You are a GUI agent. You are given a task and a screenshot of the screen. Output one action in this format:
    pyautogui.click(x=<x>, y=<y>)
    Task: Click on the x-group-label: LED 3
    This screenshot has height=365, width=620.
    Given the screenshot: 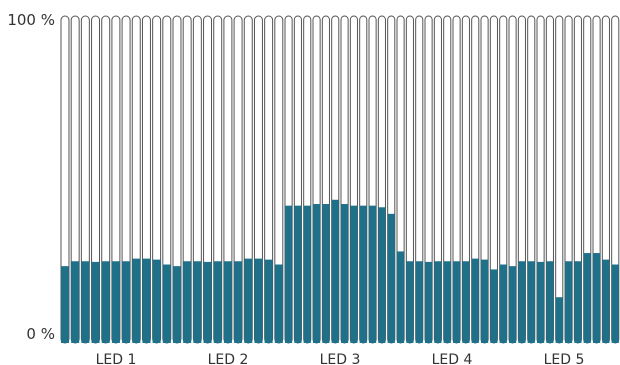 What is the action you would take?
    pyautogui.click(x=340, y=358)
    